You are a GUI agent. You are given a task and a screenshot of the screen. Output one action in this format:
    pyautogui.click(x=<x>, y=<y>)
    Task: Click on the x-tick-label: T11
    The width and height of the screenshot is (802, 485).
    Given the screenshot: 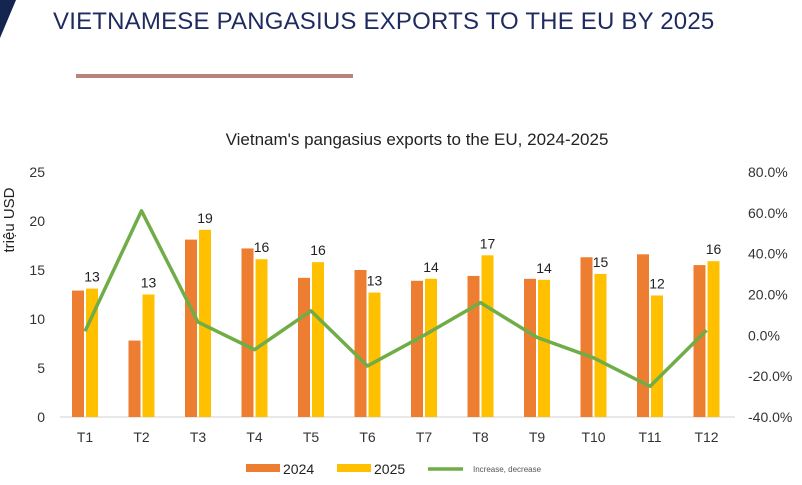 What is the action you would take?
    pyautogui.click(x=649, y=437)
    